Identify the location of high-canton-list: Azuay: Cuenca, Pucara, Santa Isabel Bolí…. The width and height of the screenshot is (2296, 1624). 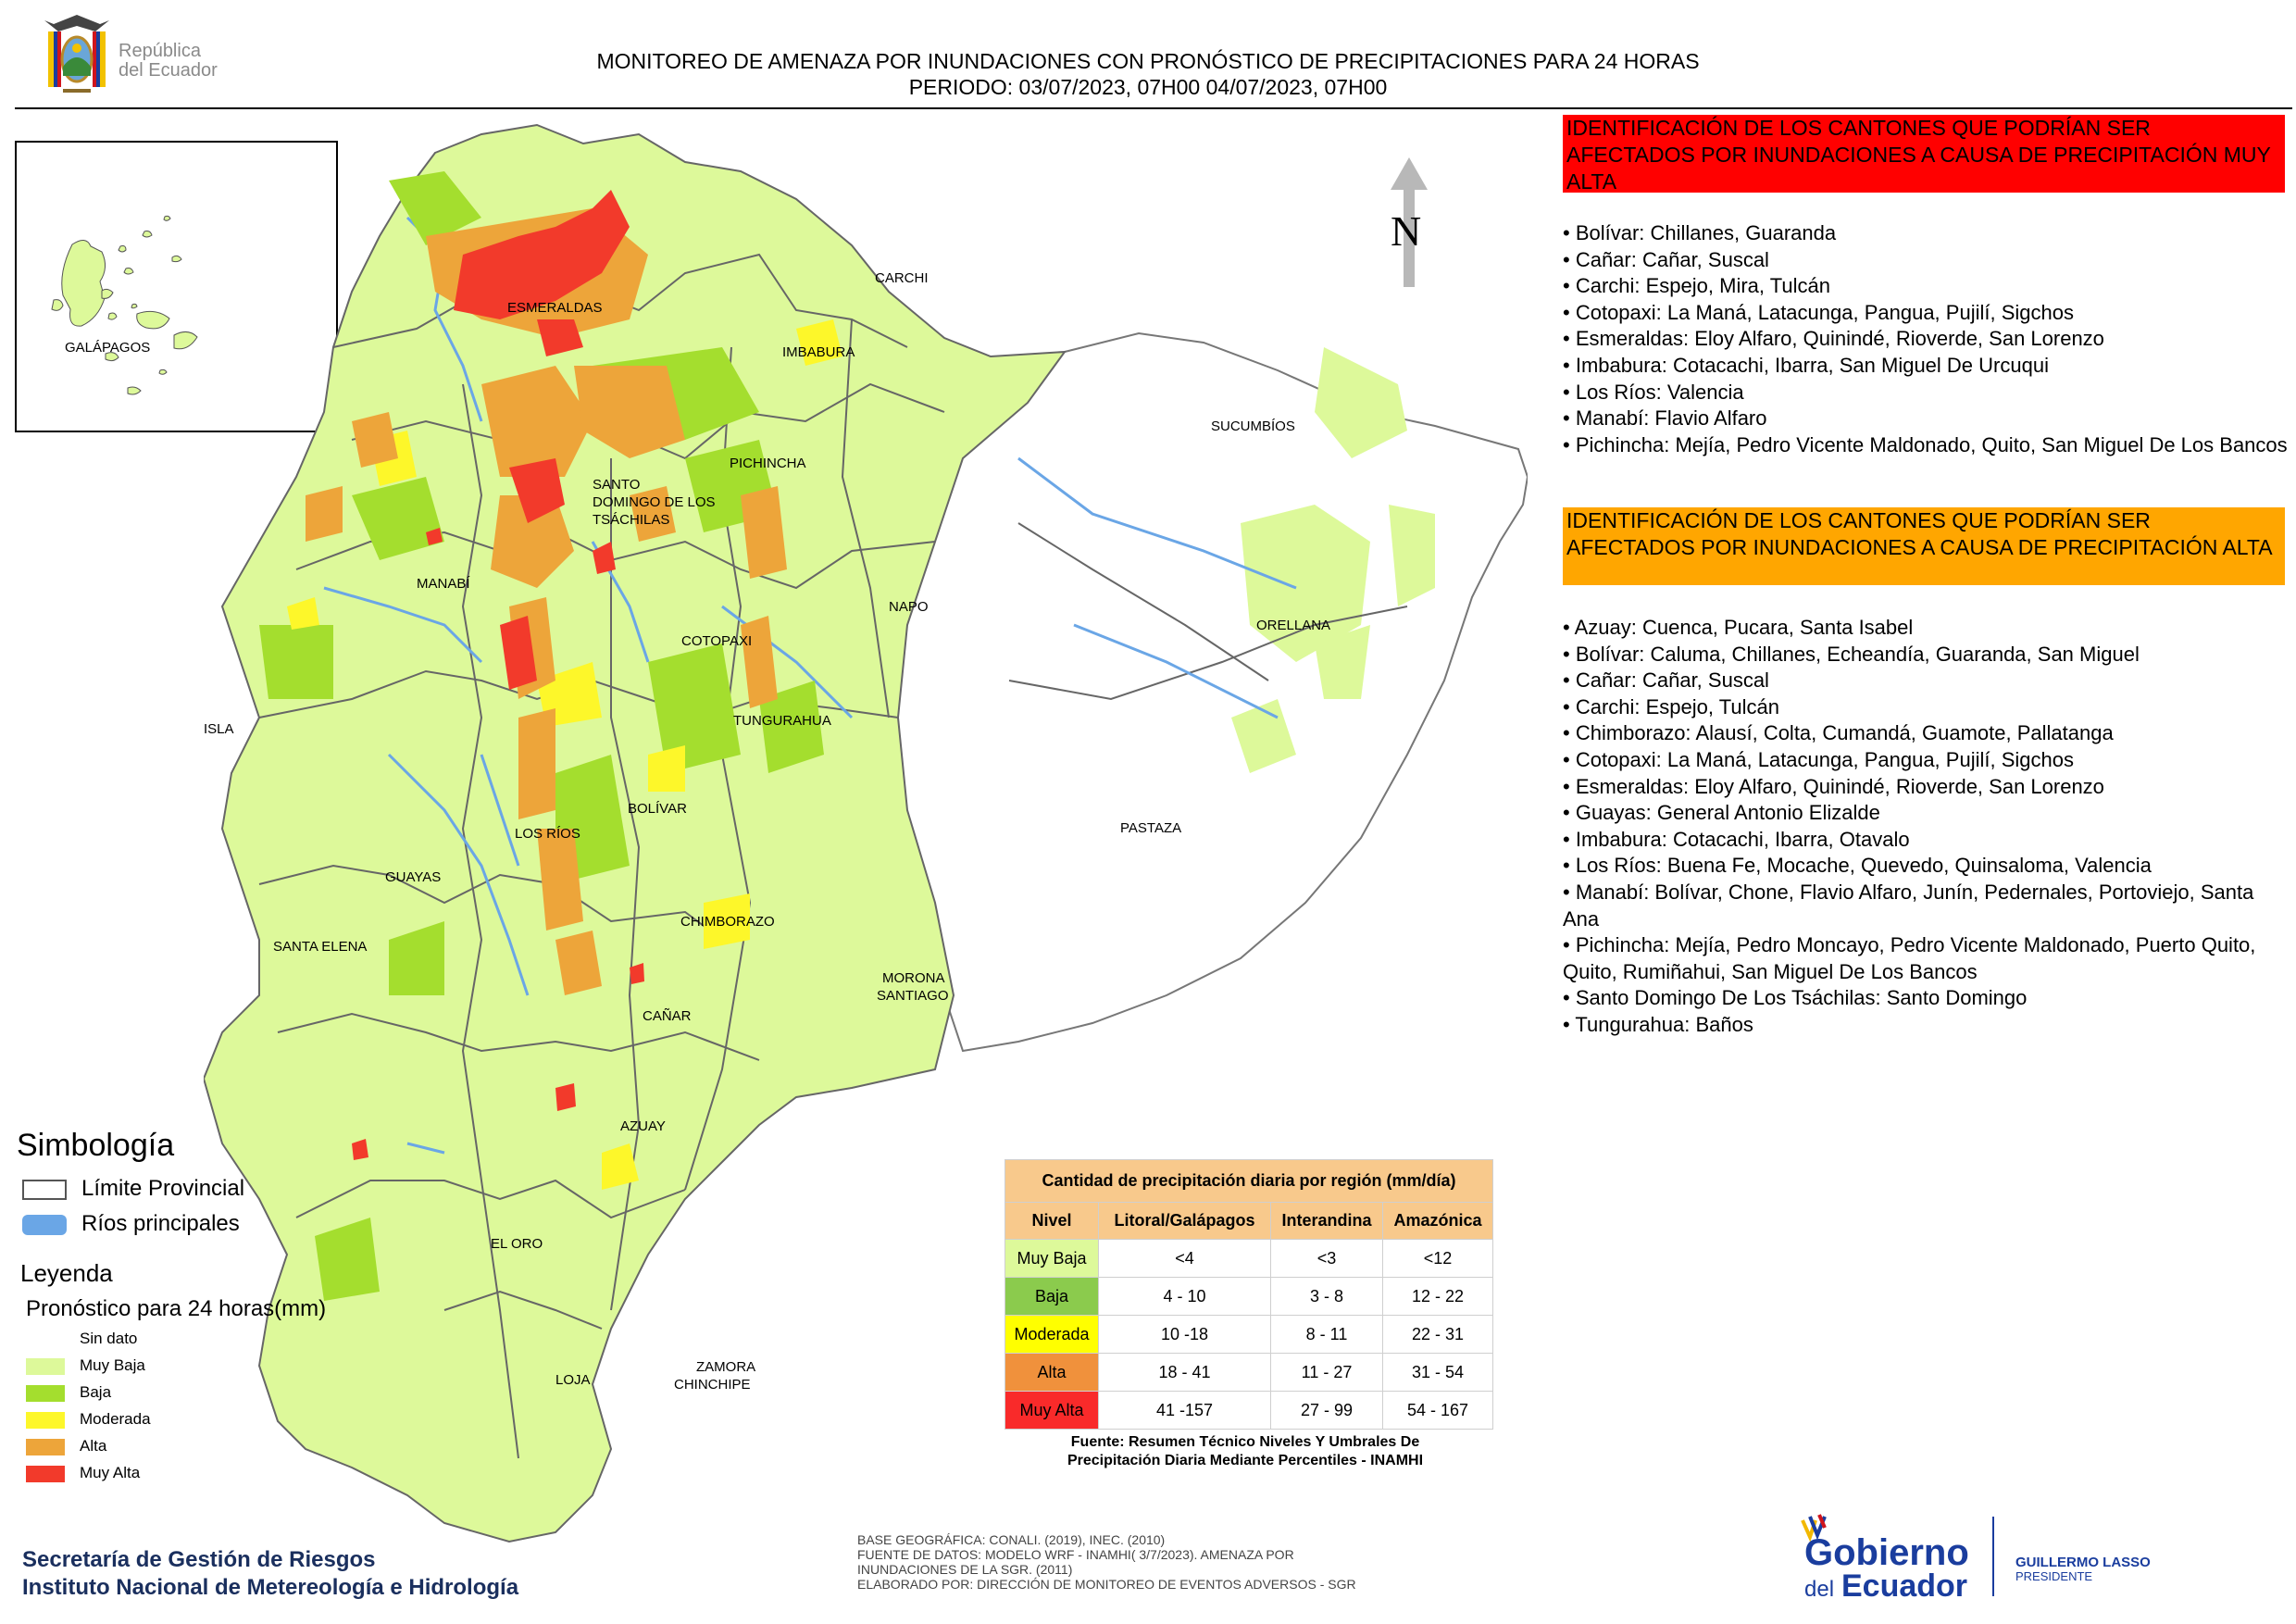
(1928, 827).